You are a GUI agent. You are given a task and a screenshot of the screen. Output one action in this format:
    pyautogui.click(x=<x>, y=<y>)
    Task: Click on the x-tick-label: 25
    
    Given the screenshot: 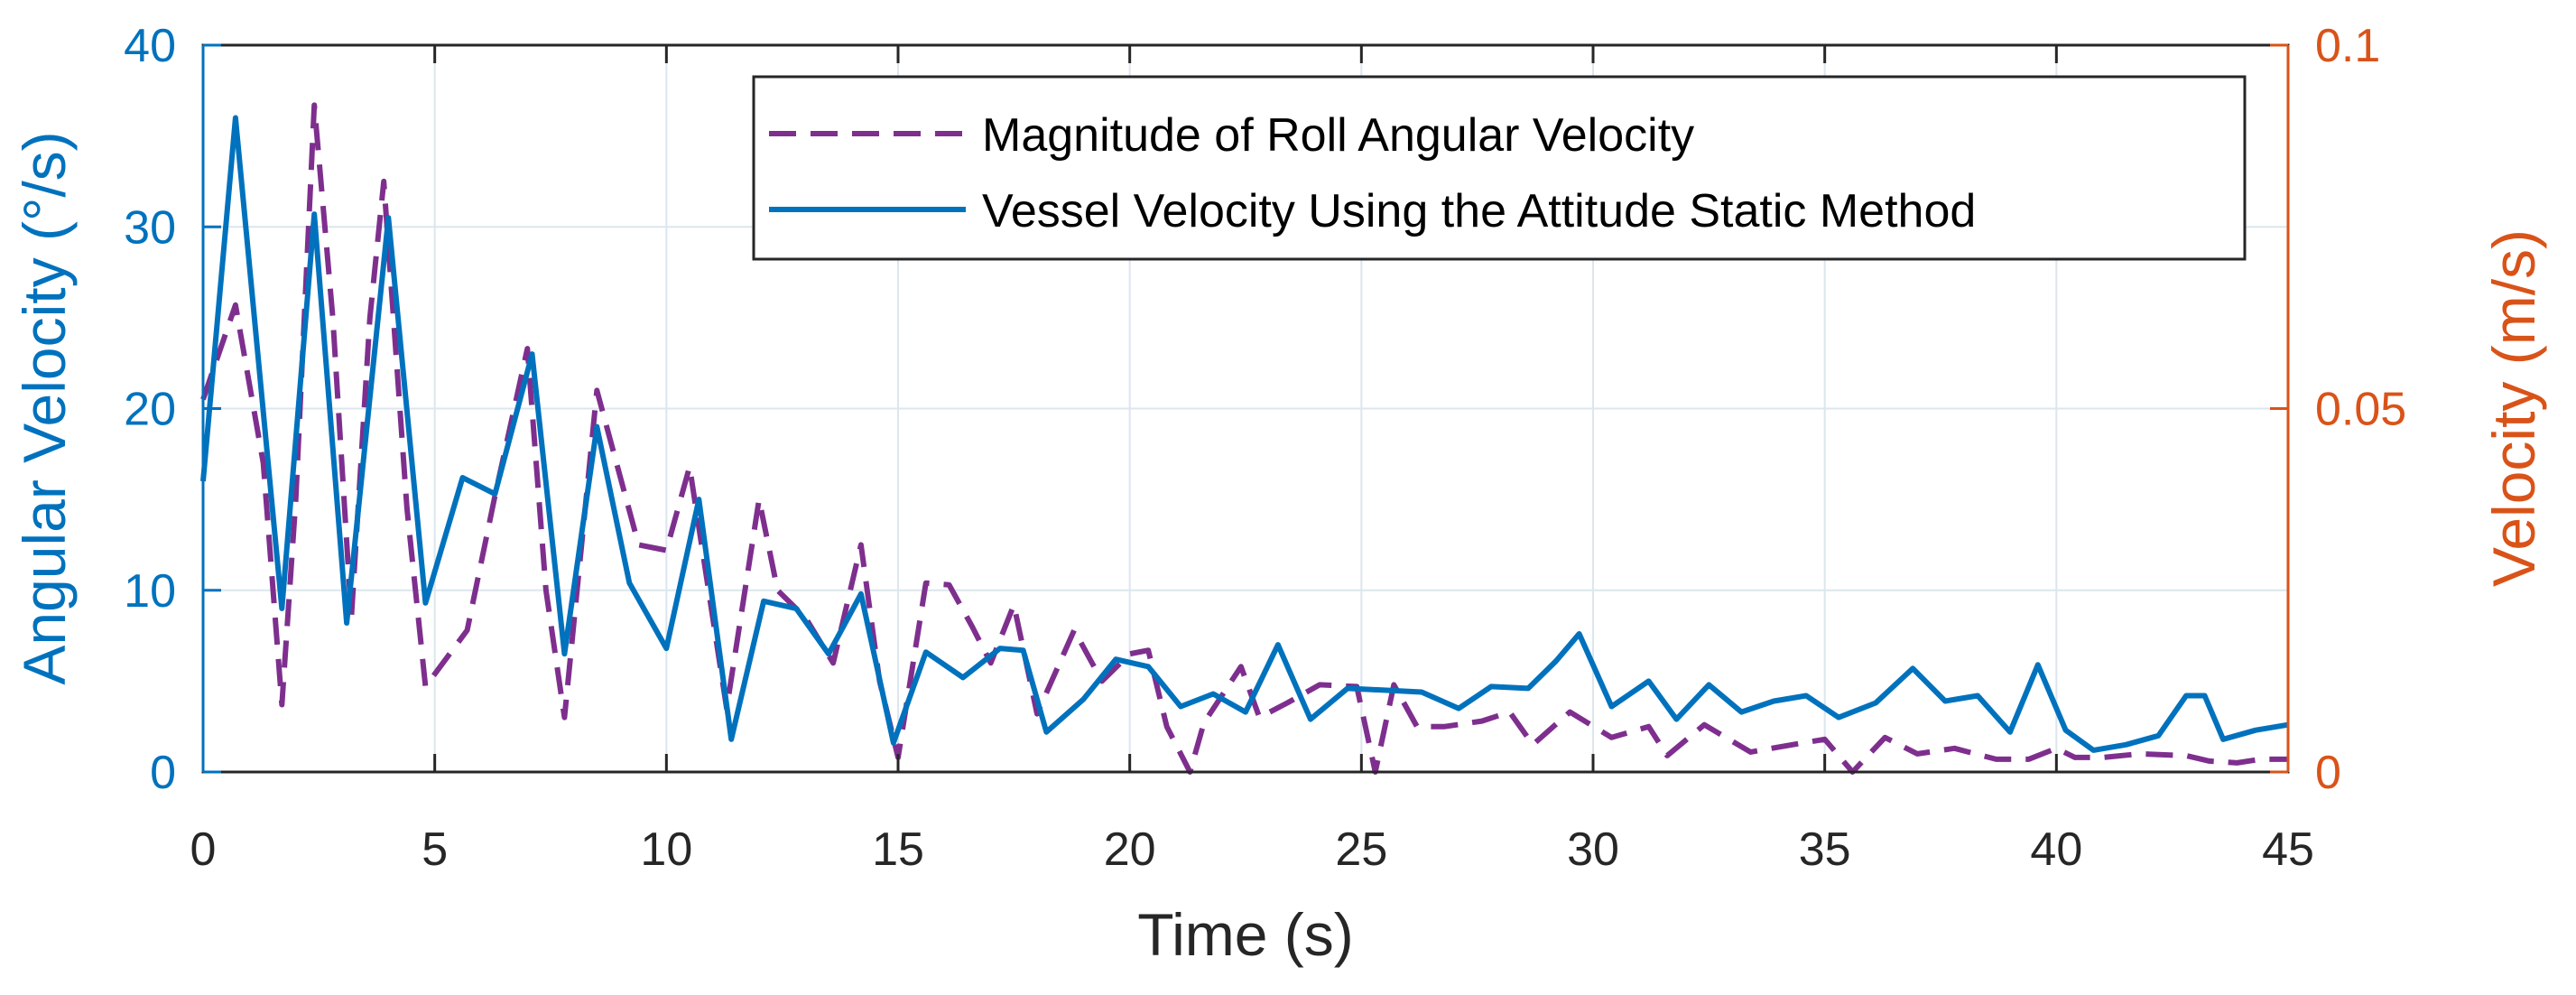 What is the action you would take?
    pyautogui.click(x=1361, y=849)
    